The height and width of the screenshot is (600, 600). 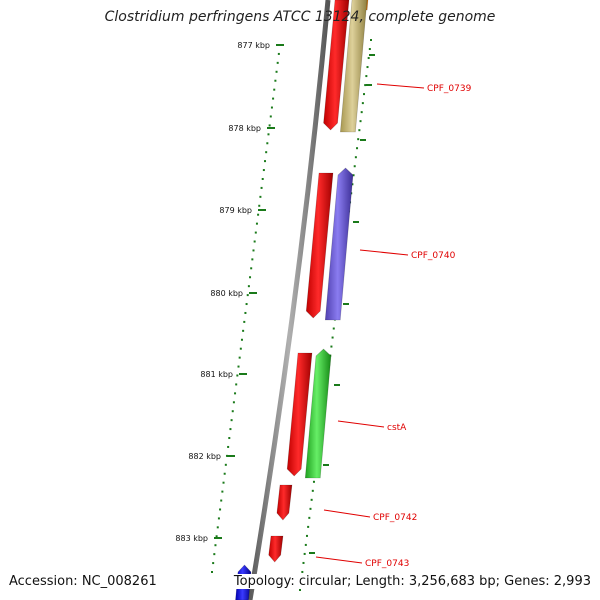 I want to click on tick-label: 881 kbp, so click(x=216, y=374).